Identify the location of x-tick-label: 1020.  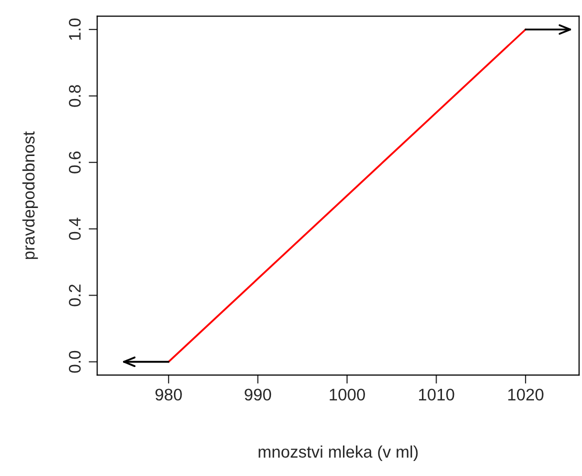
(526, 394).